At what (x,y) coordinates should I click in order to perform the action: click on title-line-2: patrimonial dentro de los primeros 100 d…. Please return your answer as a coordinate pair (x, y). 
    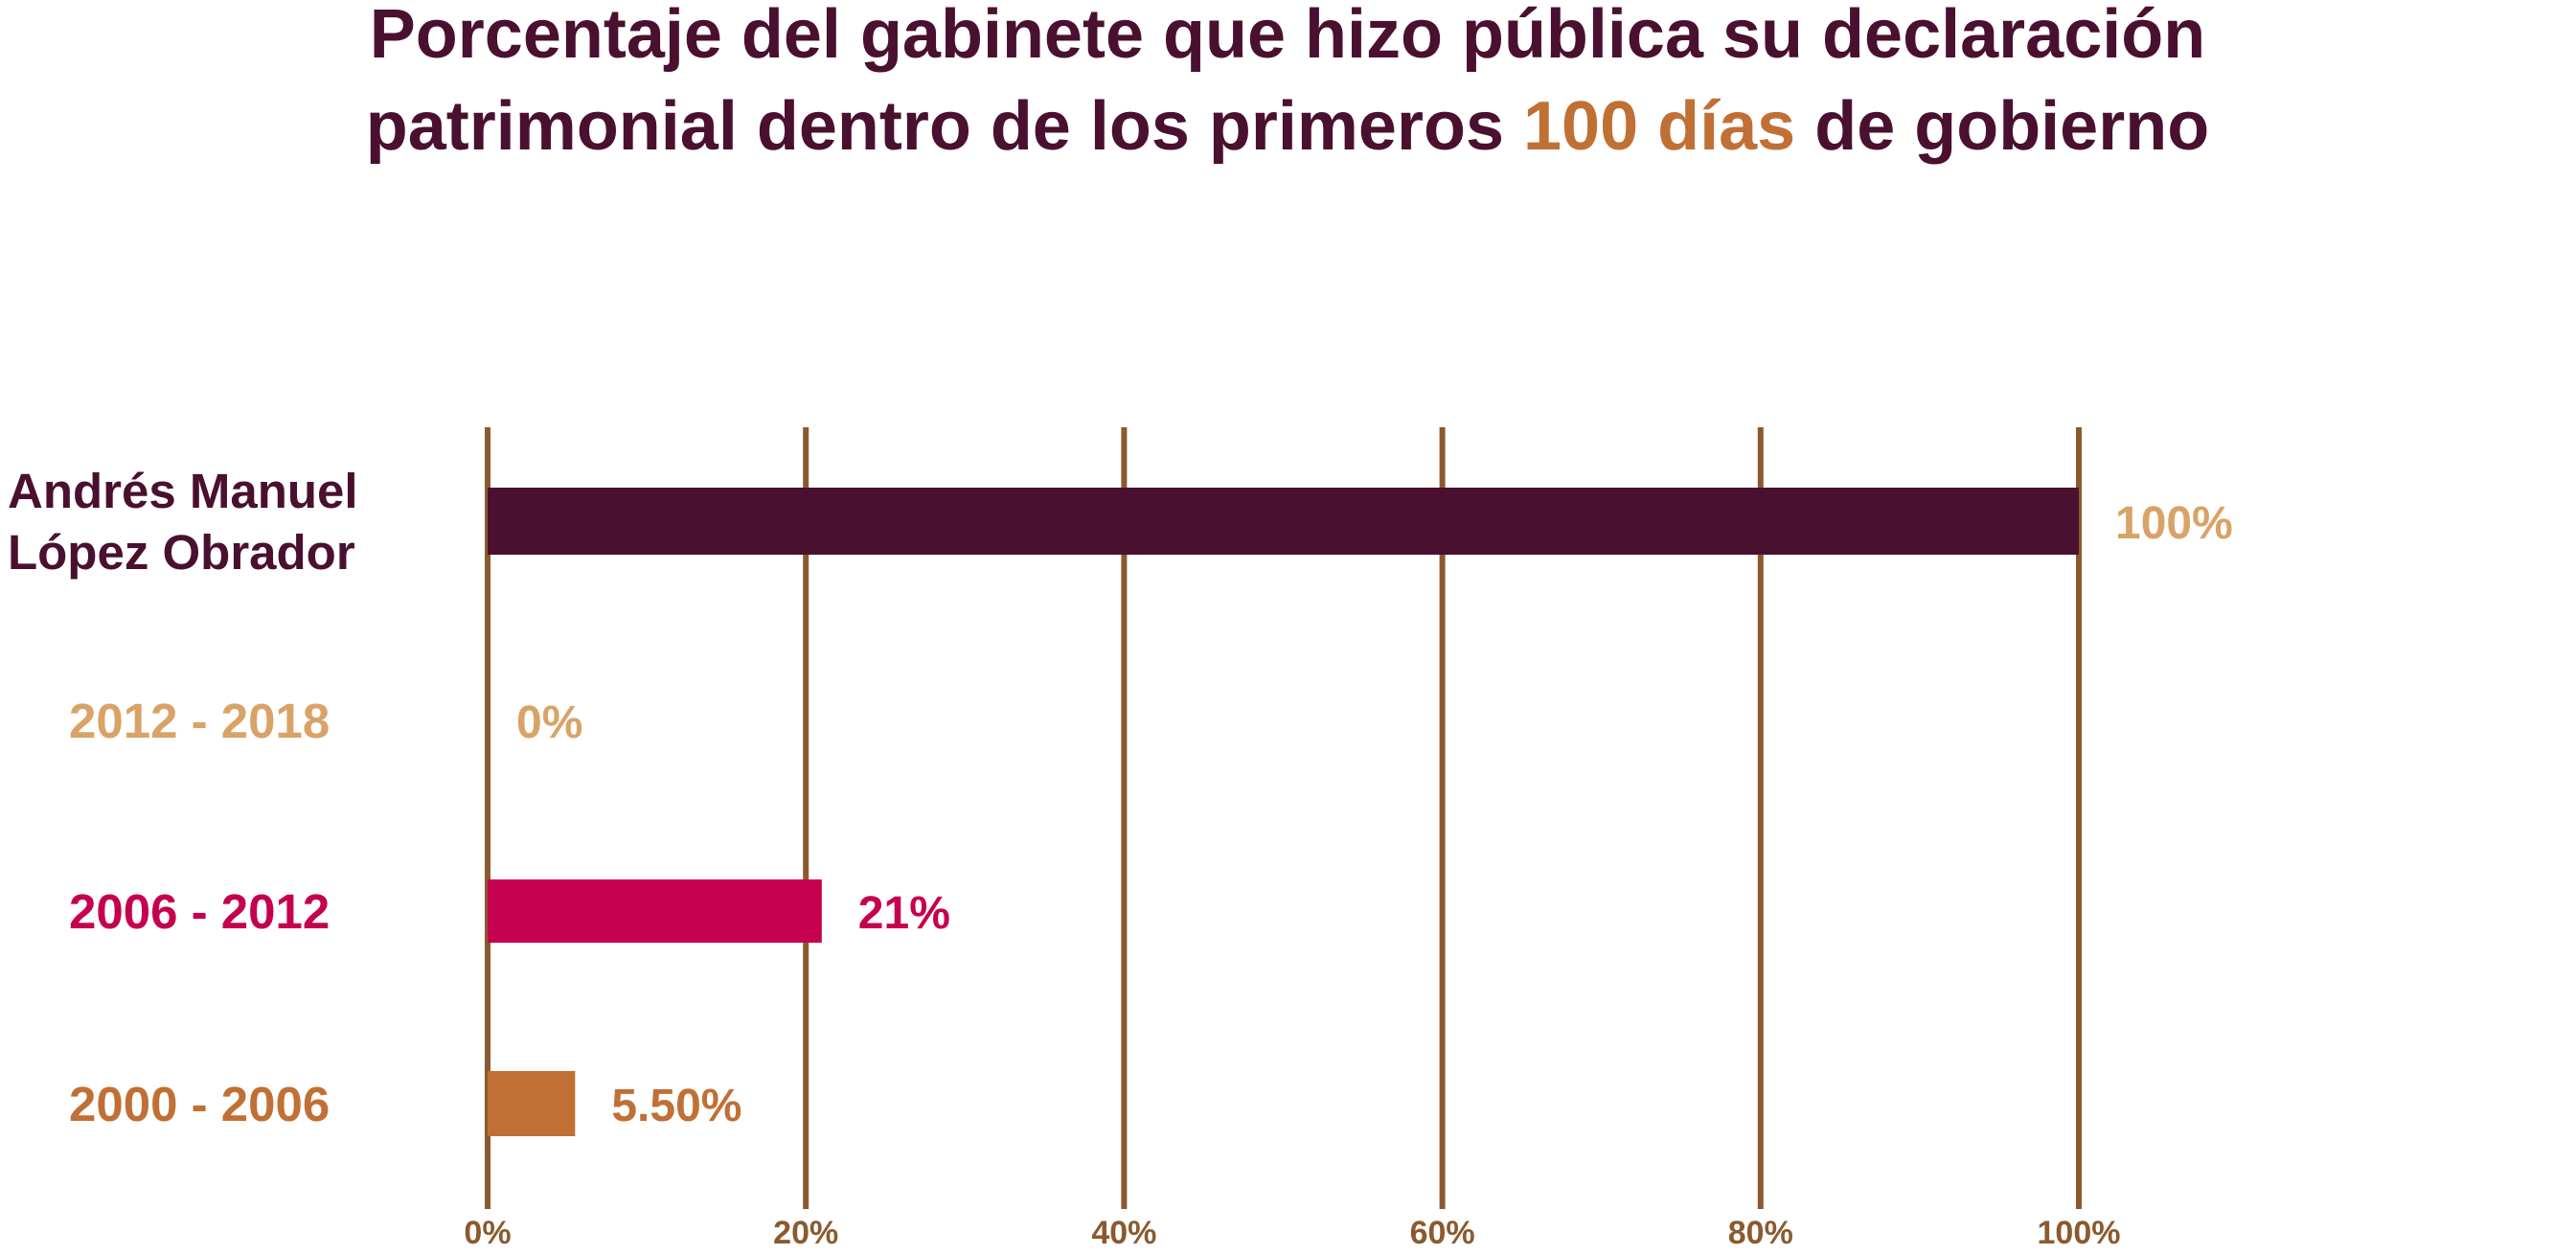
    Looking at the image, I should click on (1287, 126).